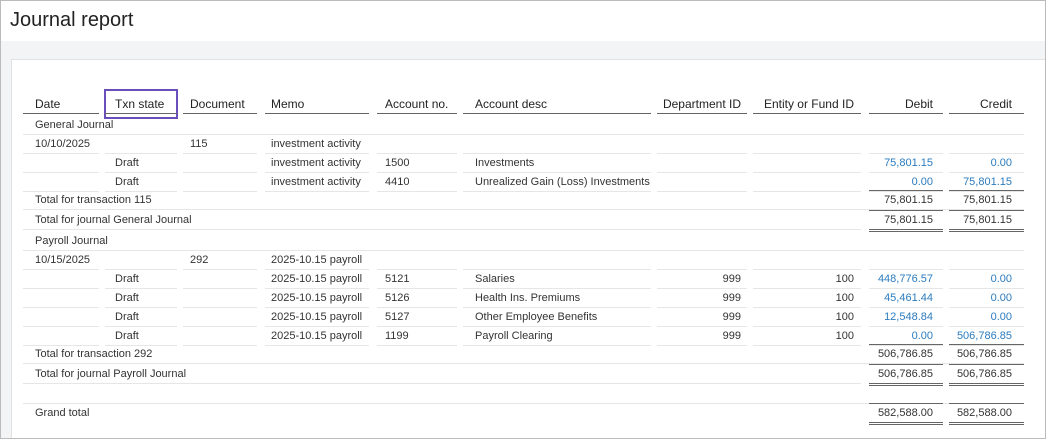 The image size is (1046, 439). What do you see at coordinates (528, 298) in the screenshot?
I see `line-account-desc: Health Ins. Premiums` at bounding box center [528, 298].